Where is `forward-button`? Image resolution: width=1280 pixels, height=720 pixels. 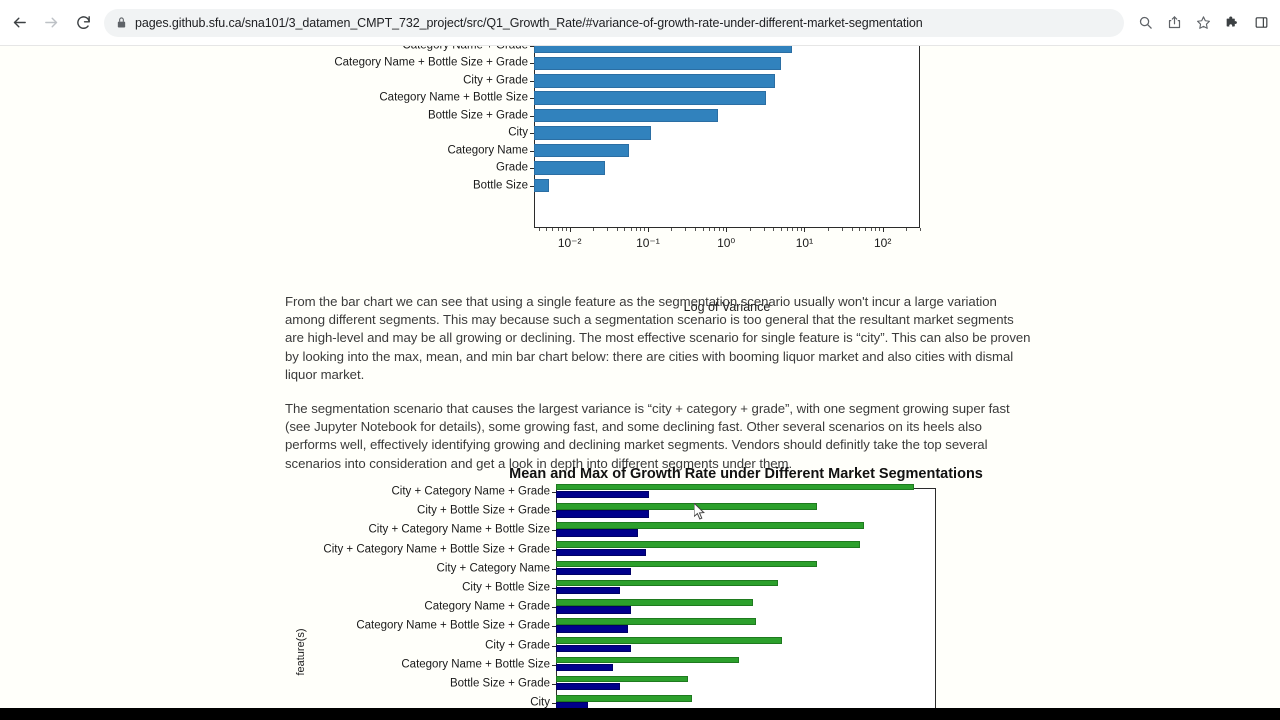 forward-button is located at coordinates (51, 23).